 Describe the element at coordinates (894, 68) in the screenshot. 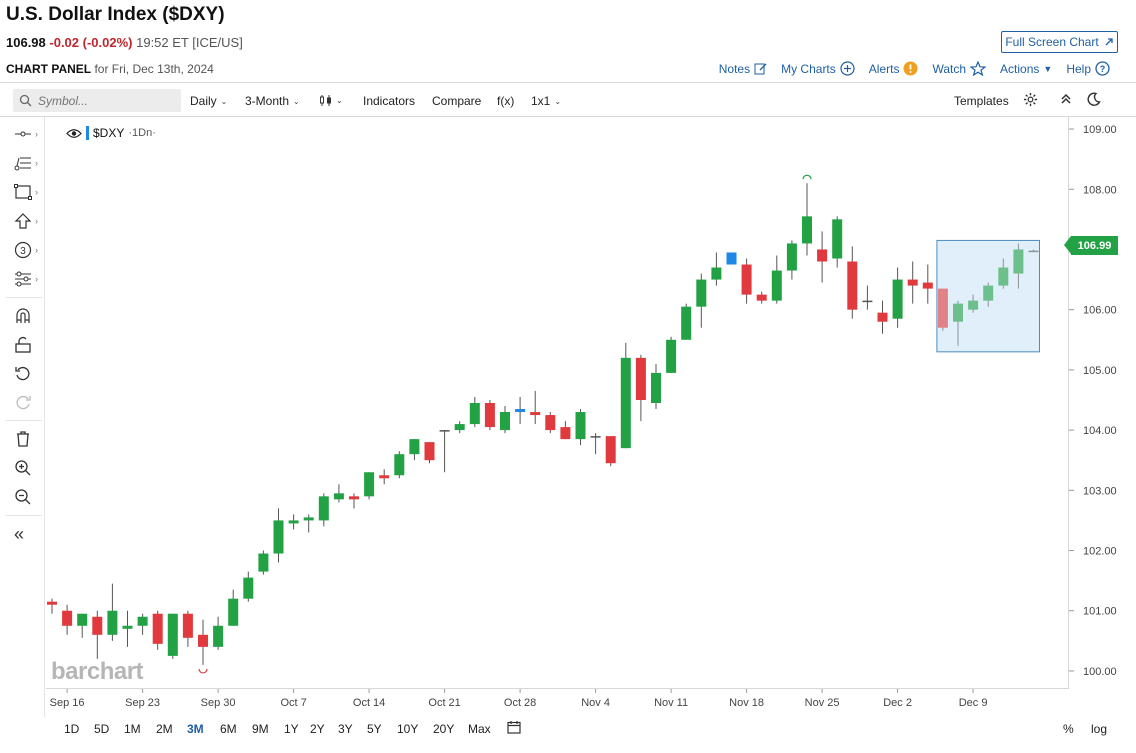

I see `alerts-link: Alerts` at that location.